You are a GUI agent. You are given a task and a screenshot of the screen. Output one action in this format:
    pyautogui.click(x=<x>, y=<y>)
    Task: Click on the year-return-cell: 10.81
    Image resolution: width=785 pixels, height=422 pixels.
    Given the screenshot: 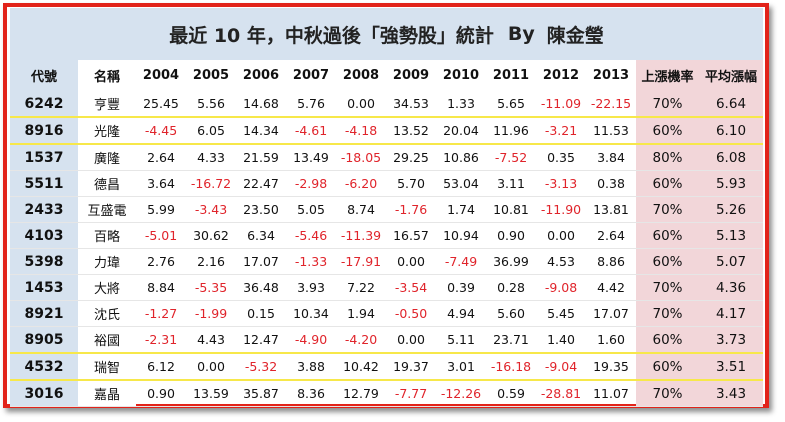 What is the action you would take?
    pyautogui.click(x=511, y=209)
    